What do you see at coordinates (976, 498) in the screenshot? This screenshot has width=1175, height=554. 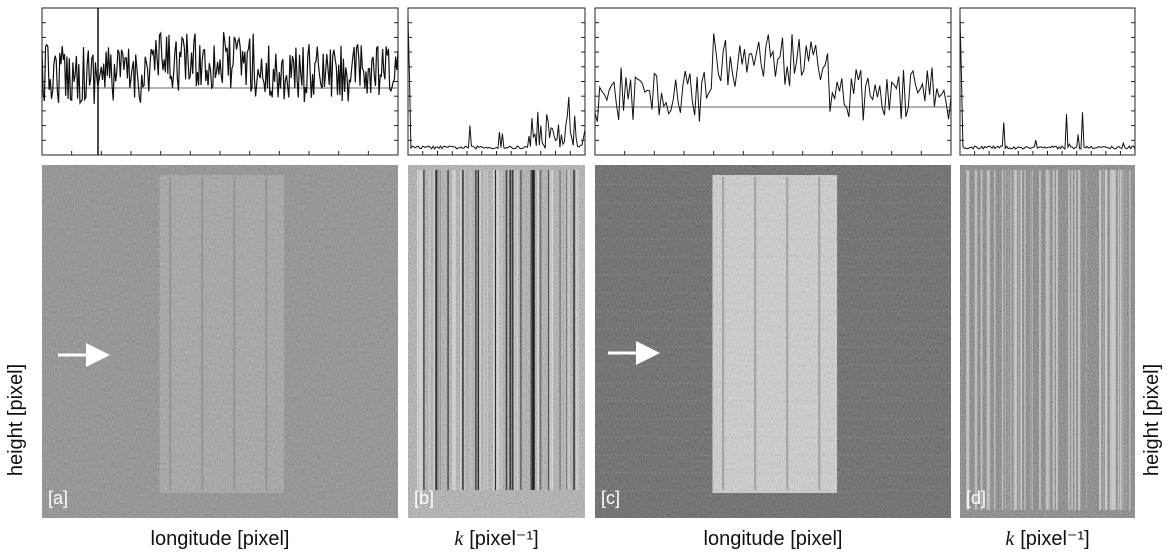 I see `panel-label: [d]` at bounding box center [976, 498].